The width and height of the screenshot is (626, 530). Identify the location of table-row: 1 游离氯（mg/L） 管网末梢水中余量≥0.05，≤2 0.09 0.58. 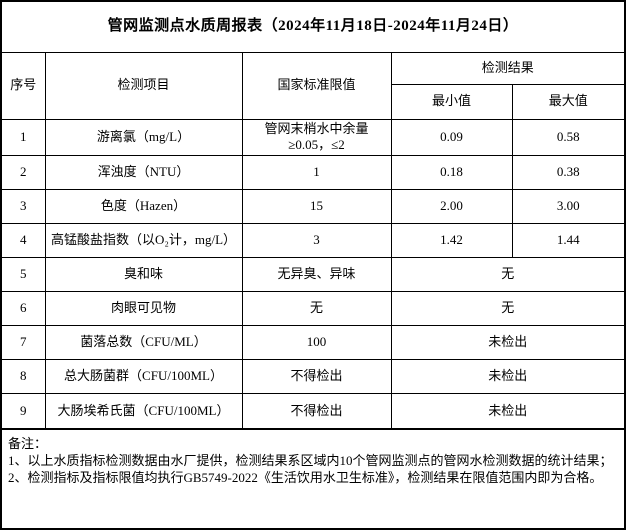
(313, 137).